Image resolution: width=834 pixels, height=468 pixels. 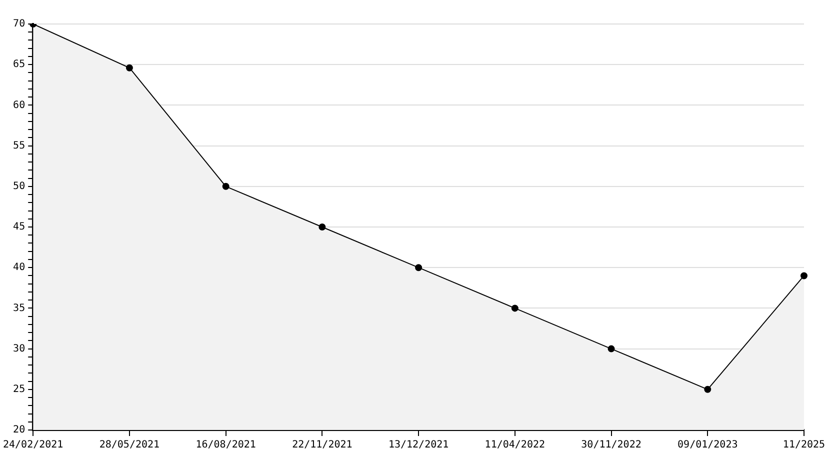 I want to click on x-tick-label: 30/11/2022, so click(x=611, y=445).